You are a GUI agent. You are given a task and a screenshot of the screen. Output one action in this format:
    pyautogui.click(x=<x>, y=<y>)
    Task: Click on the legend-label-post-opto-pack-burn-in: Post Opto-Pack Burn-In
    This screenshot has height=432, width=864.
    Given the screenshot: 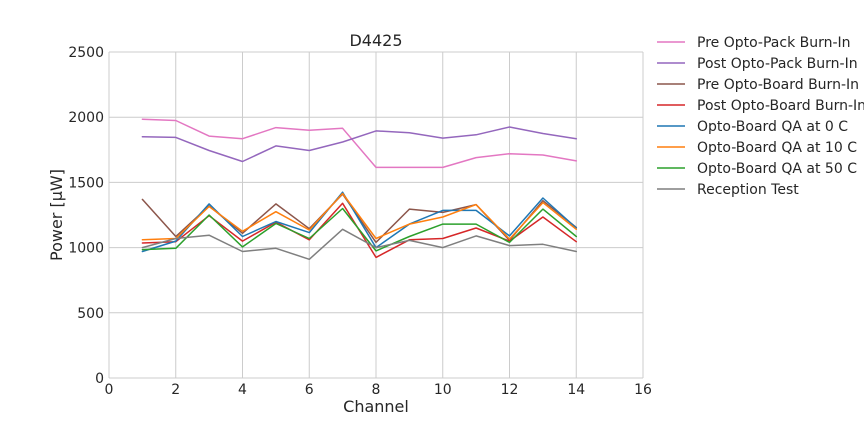 What is the action you would take?
    pyautogui.click(x=777, y=64)
    